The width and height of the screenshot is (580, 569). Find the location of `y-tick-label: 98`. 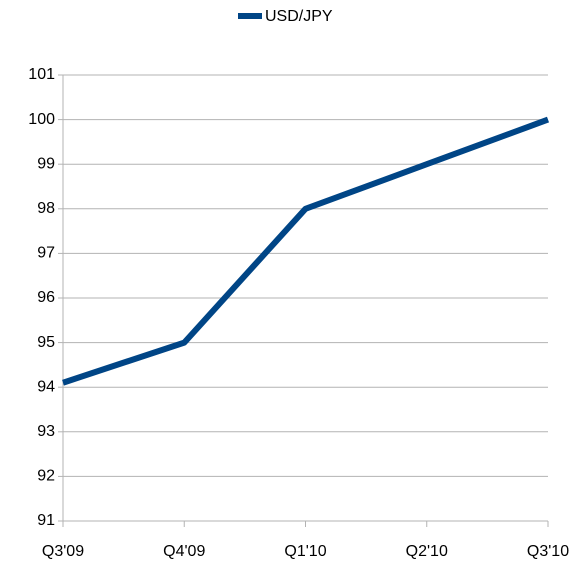

y-tick-label: 98 is located at coordinates (46, 208).